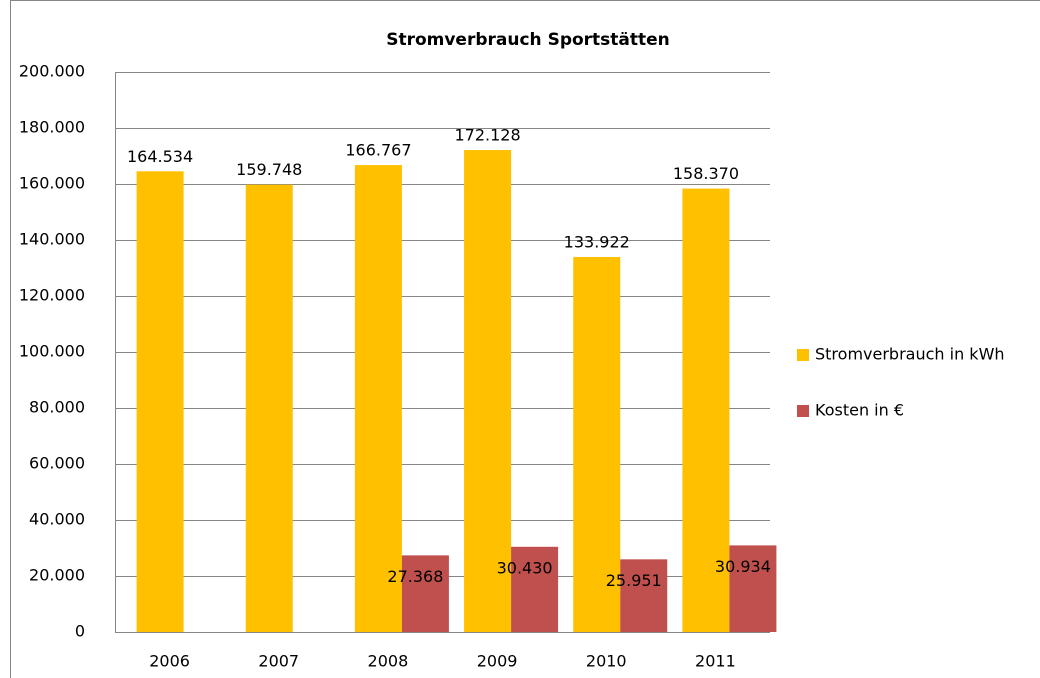 The image size is (1040, 678). Describe the element at coordinates (706, 173) in the screenshot. I see `data-label: 158.370` at that location.